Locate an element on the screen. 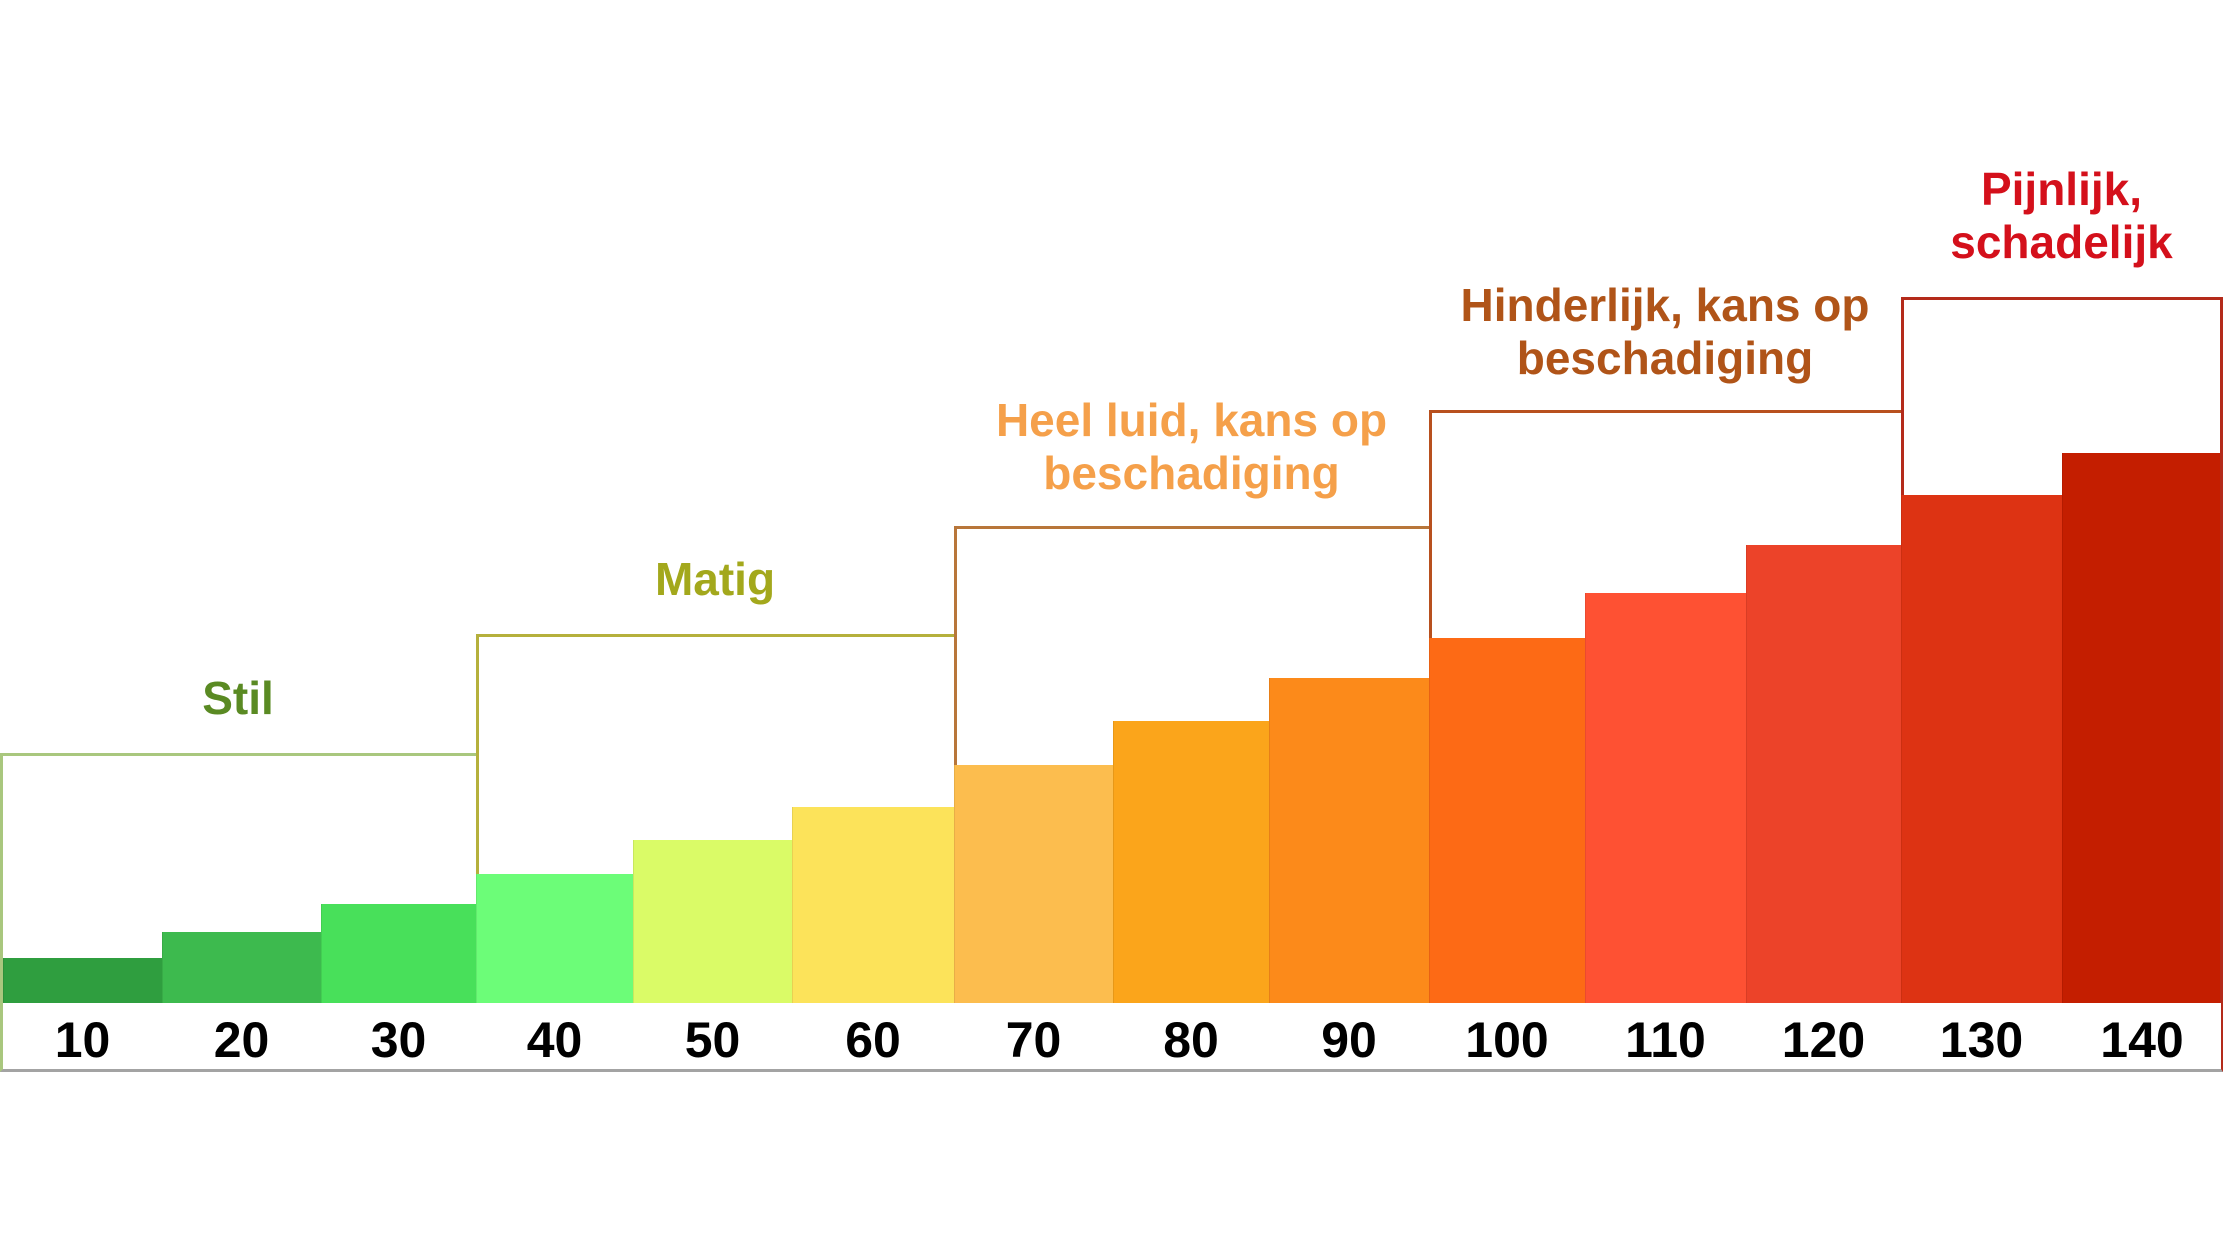 Image resolution: width=2225 pixels, height=1251 pixels. x-tick-label: 30 is located at coordinates (398, 1040).